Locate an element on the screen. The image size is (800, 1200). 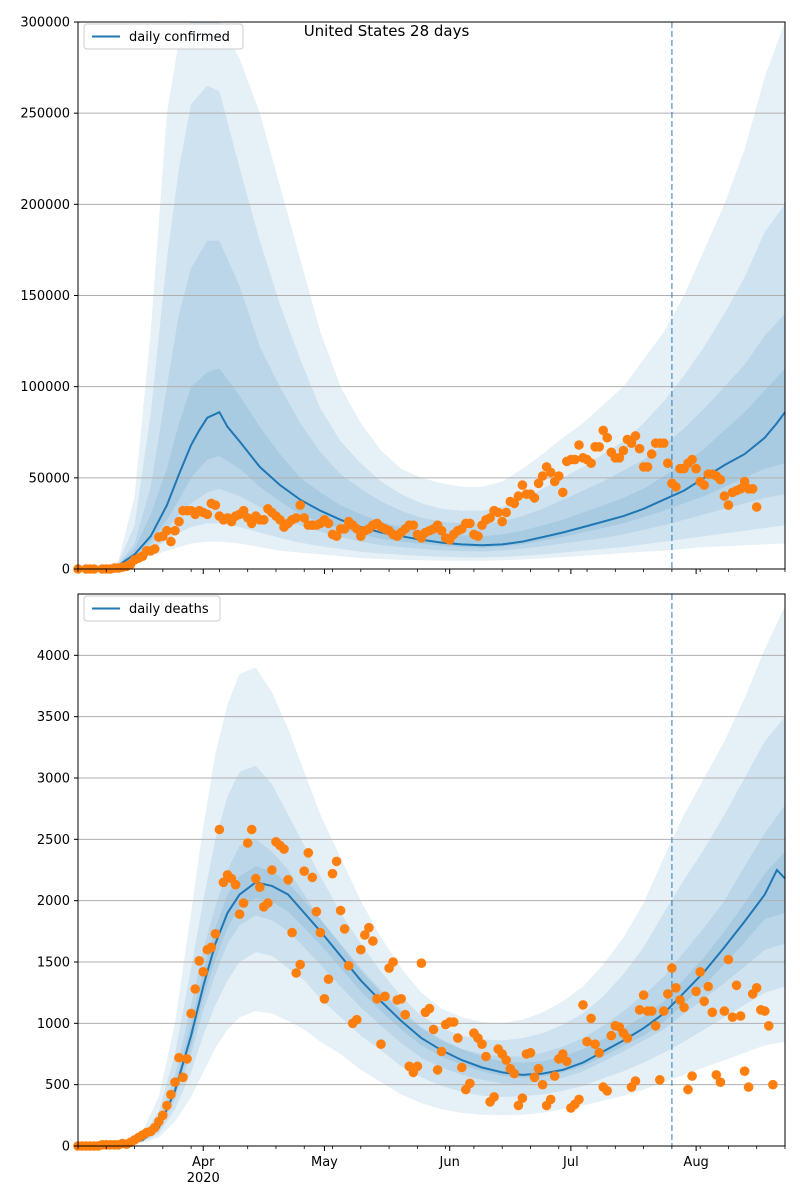
legend: daily deaths is located at coordinates (152, 608).